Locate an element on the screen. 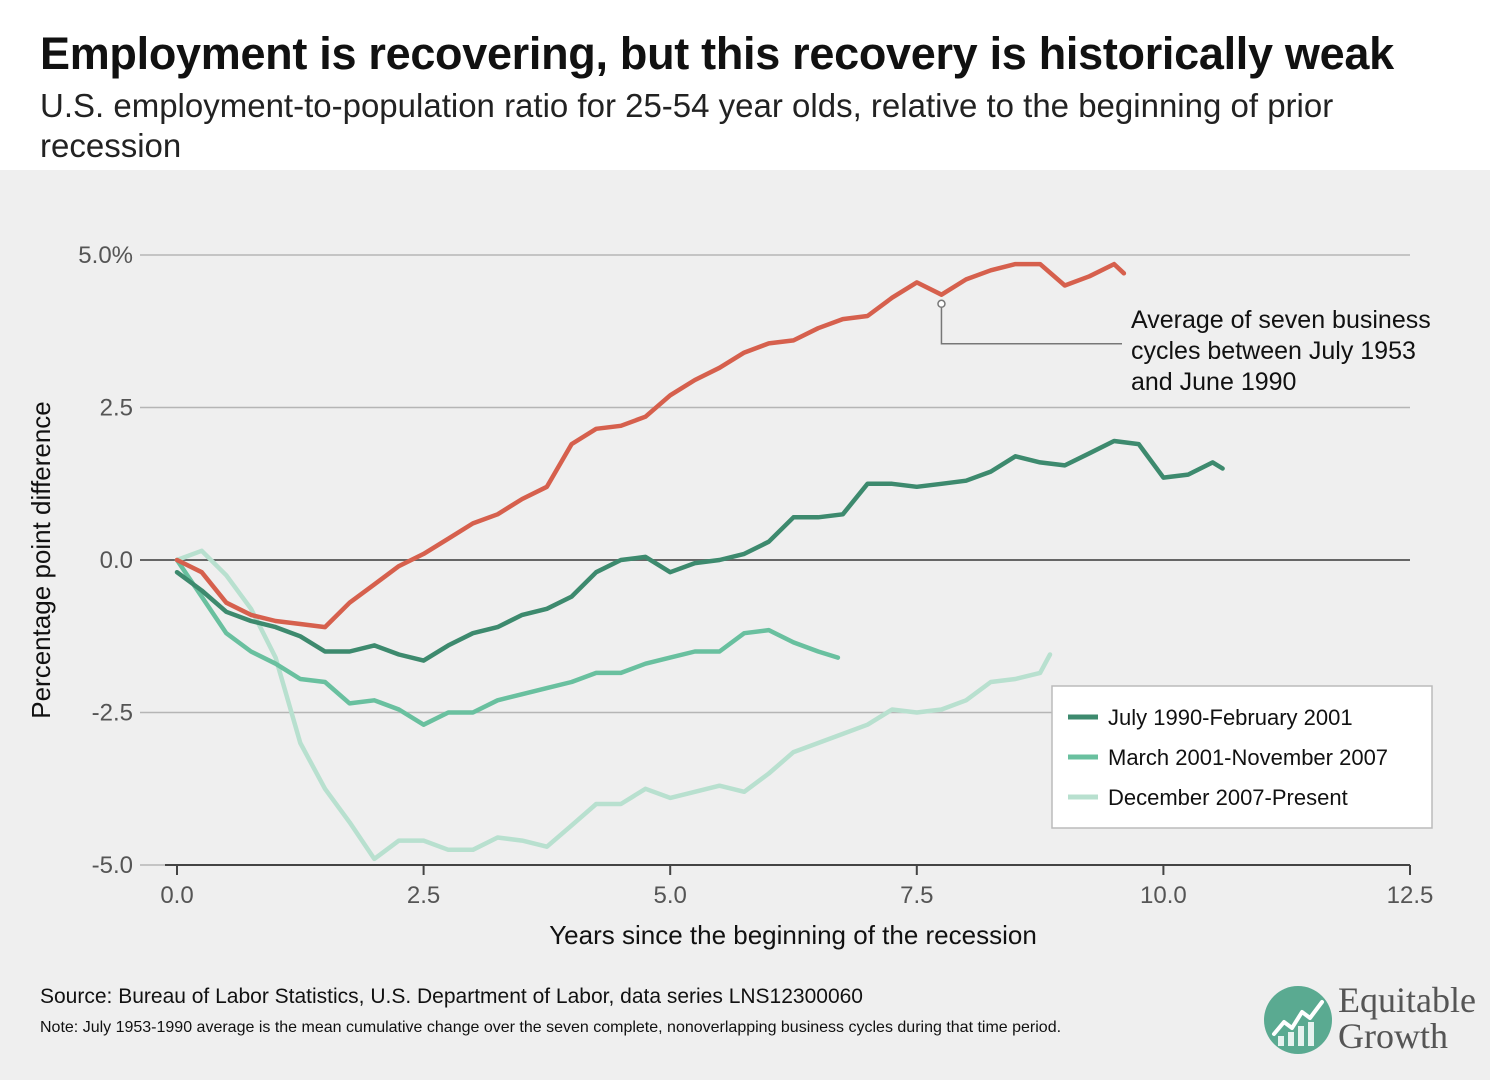 The height and width of the screenshot is (1080, 1490). equitable-growth-logo: Equitable Growth is located at coordinates (1372, 1020).